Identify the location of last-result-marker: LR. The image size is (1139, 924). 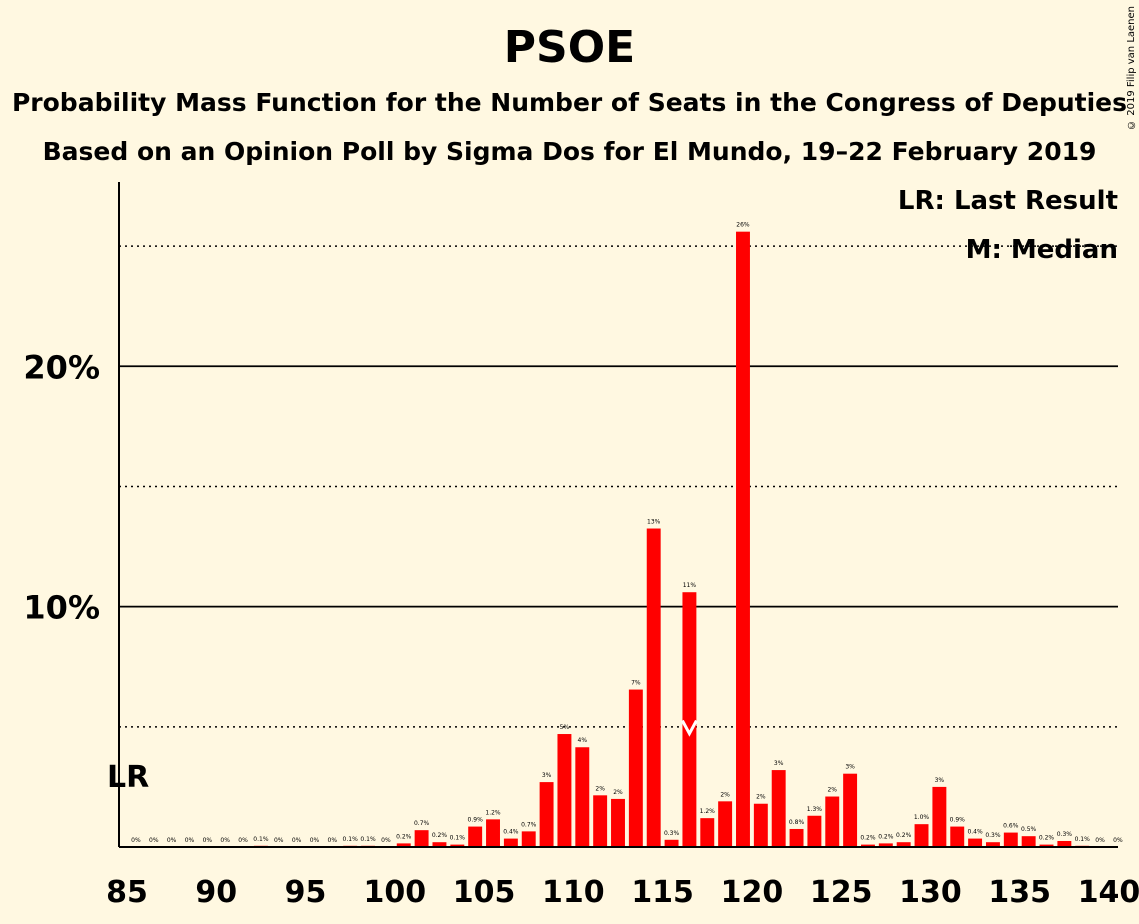
(128, 777).